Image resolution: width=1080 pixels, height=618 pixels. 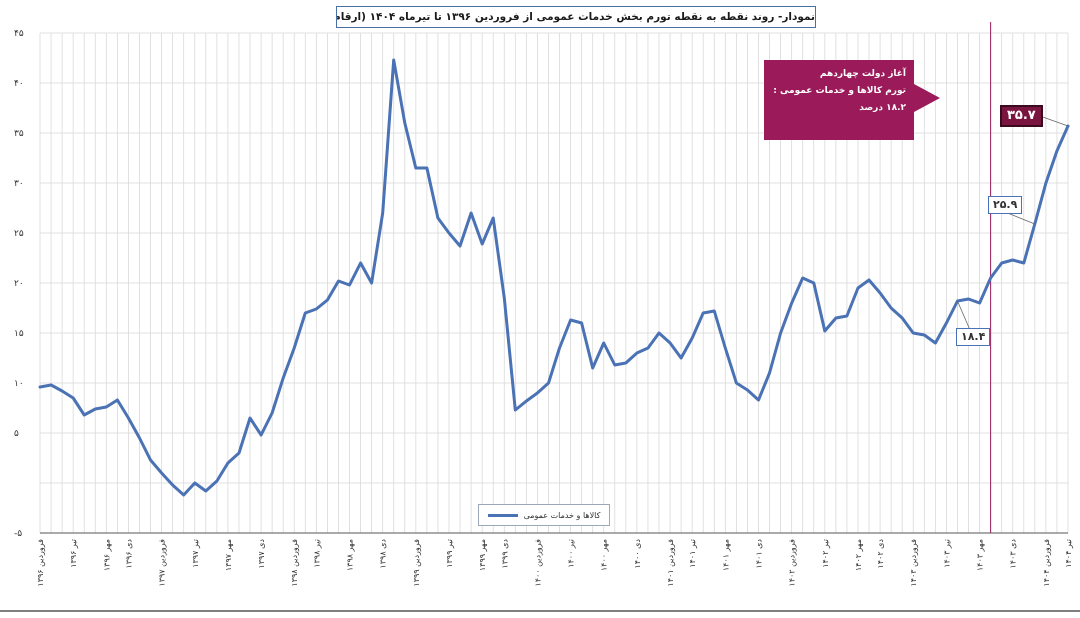 I want to click on legend-line-icon, so click(x=502, y=515).